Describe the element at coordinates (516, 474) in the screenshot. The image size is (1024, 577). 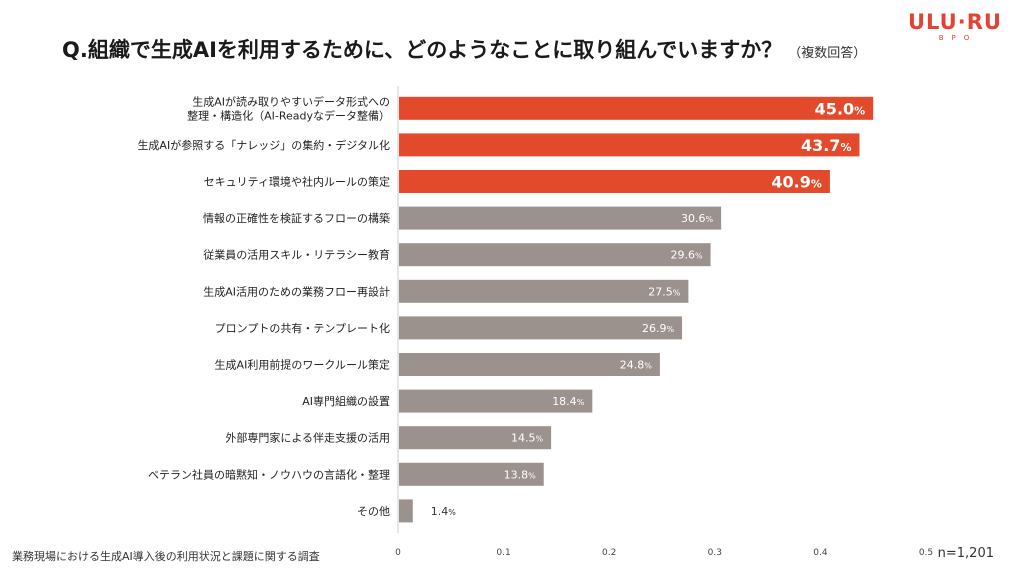
I see `value-number: 13.8` at that location.